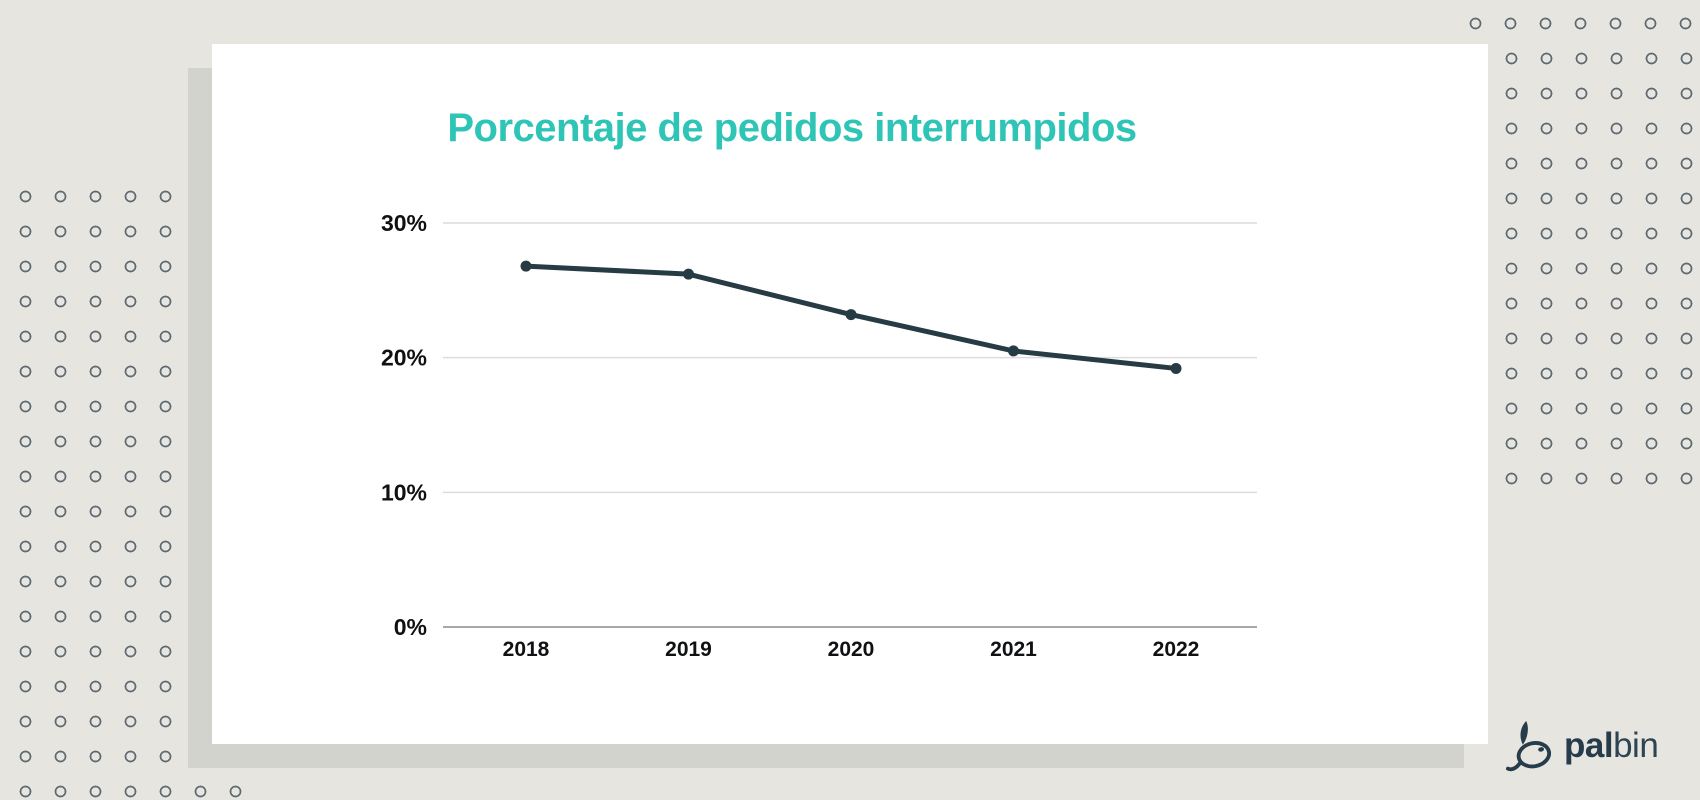 The image size is (1700, 800). Describe the element at coordinates (404, 358) in the screenshot. I see `y-axis-label: 20%` at that location.